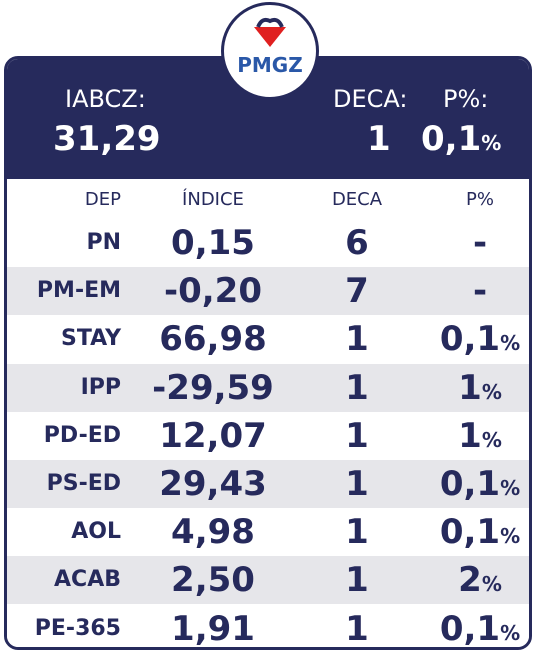 The width and height of the screenshot is (534, 650). I want to click on column-header: DEP ÍNDICE DECA P%, so click(268, 199).